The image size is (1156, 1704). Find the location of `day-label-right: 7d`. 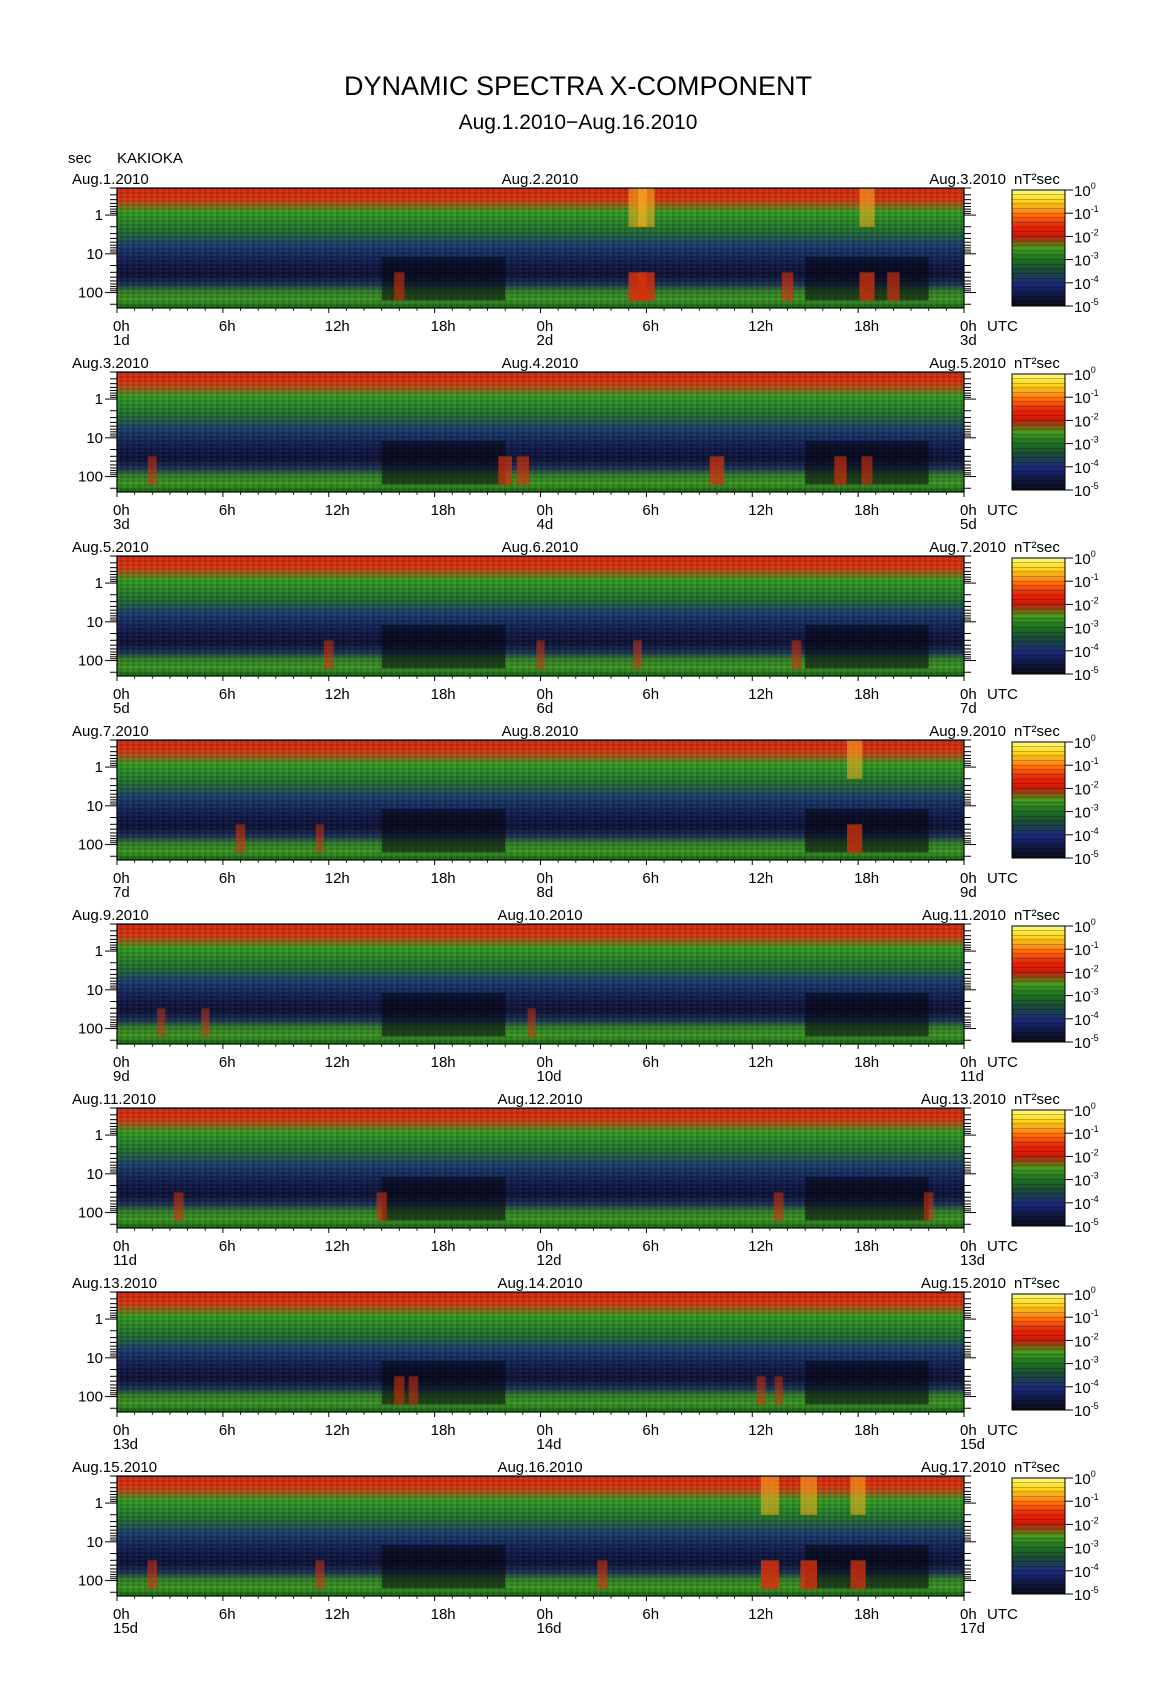

day-label-right: 7d is located at coordinates (968, 708).